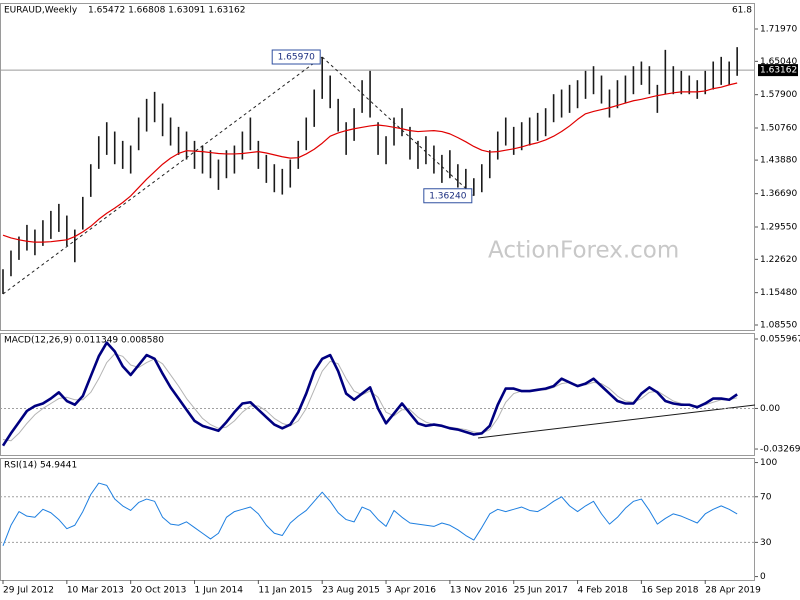 The height and width of the screenshot is (600, 800). What do you see at coordinates (166, 11) in the screenshot?
I see `ohlc-header: 1.65472 1.66808 1.63091 1.63162` at bounding box center [166, 11].